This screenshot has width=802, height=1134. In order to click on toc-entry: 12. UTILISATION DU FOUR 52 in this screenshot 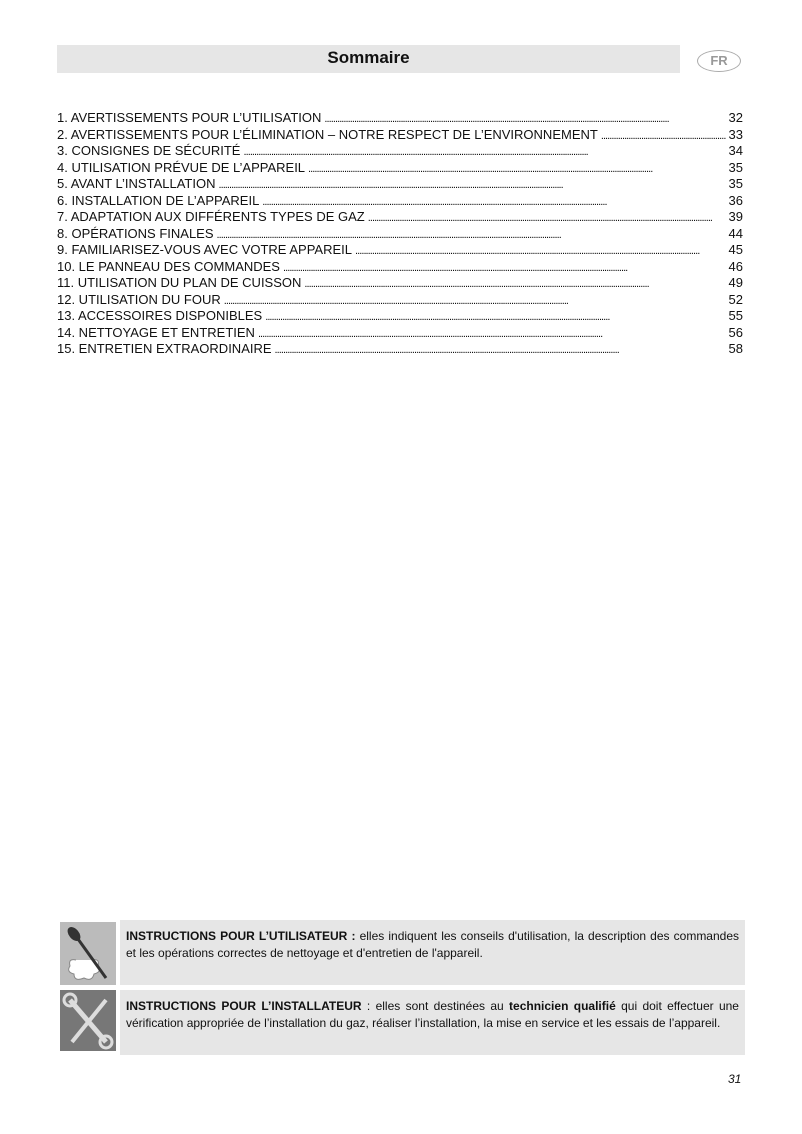, I will do `click(400, 300)`.